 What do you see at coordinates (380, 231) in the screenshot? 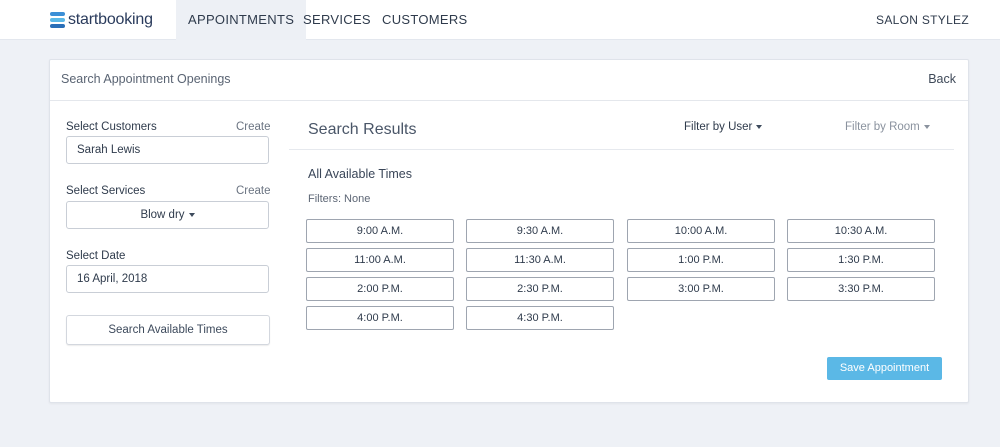
I see `time-slot: 9:00 A.M.` at bounding box center [380, 231].